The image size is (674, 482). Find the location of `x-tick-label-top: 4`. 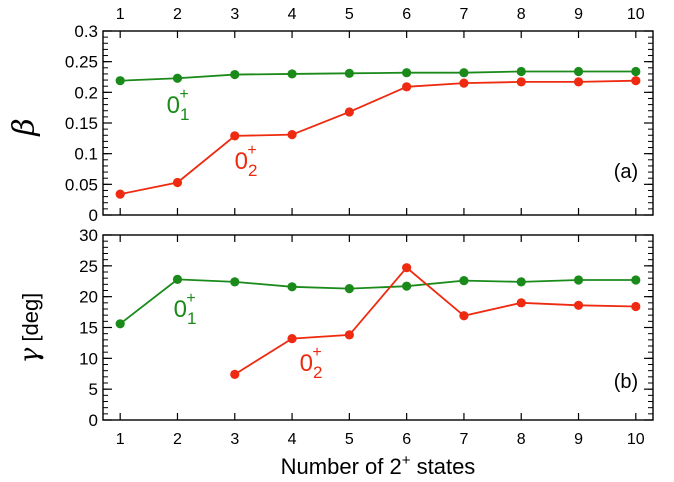

x-tick-label-top: 4 is located at coordinates (292, 14).